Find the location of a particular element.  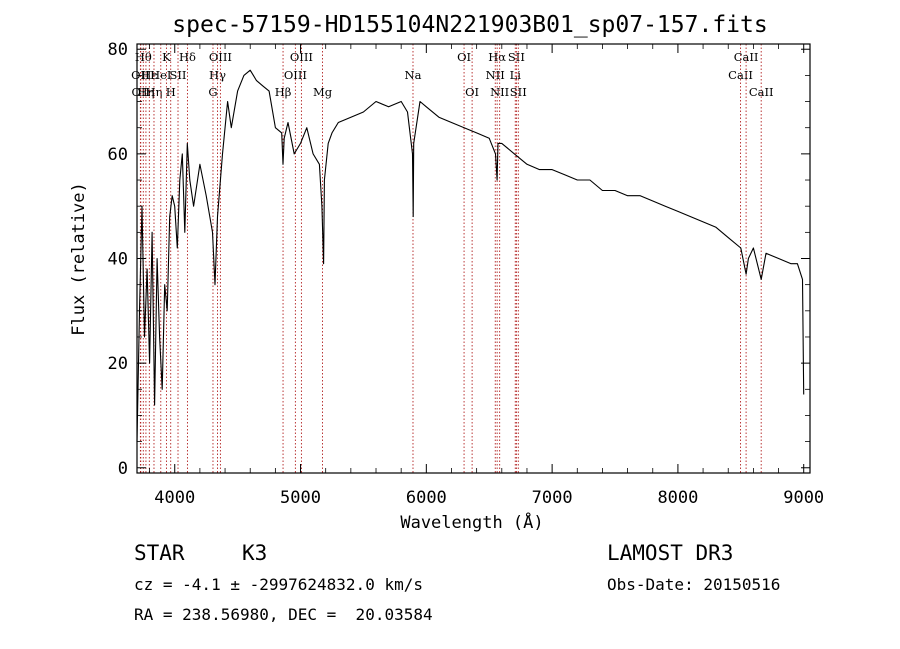

survey-name: LAMOST DR3 is located at coordinates (670, 553).